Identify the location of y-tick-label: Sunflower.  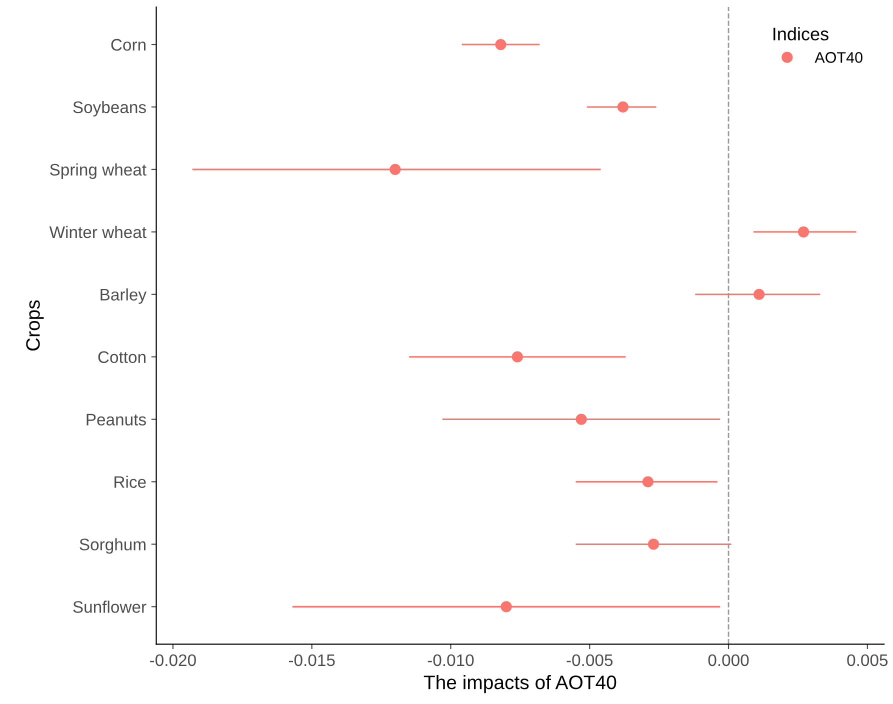
(109, 606).